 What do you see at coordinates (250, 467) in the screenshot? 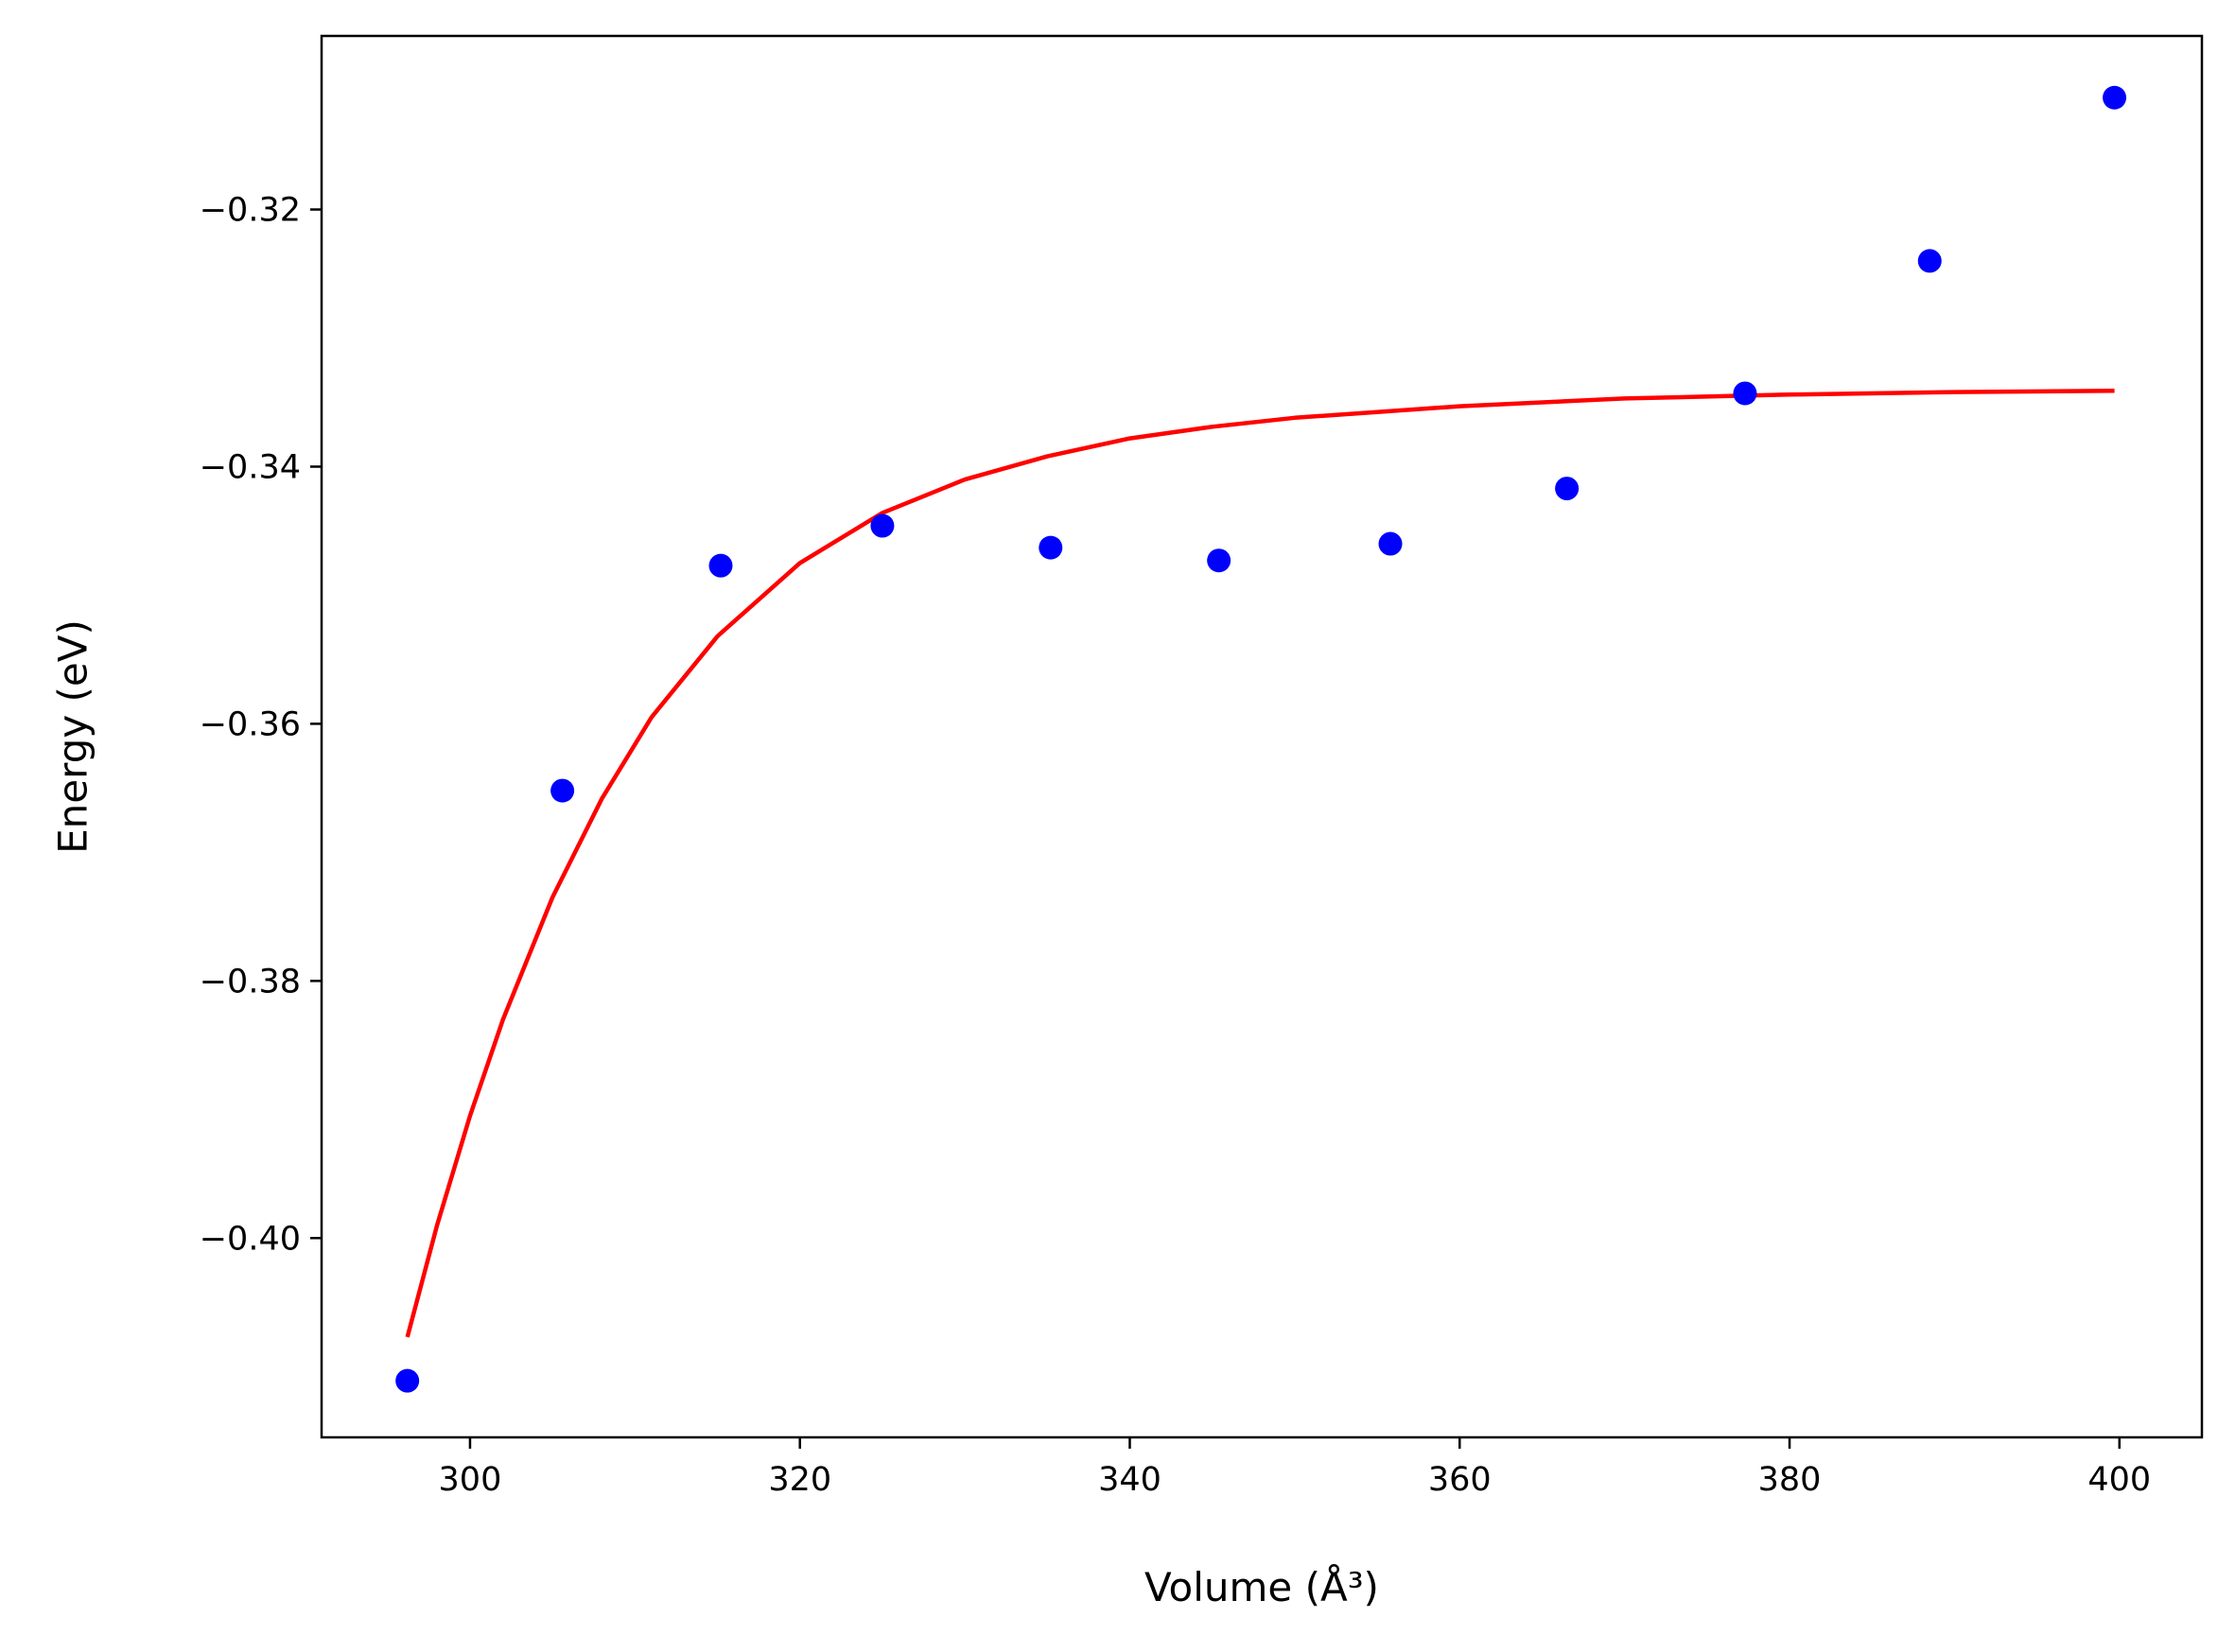
I see `y-tick-label: −0.34` at bounding box center [250, 467].